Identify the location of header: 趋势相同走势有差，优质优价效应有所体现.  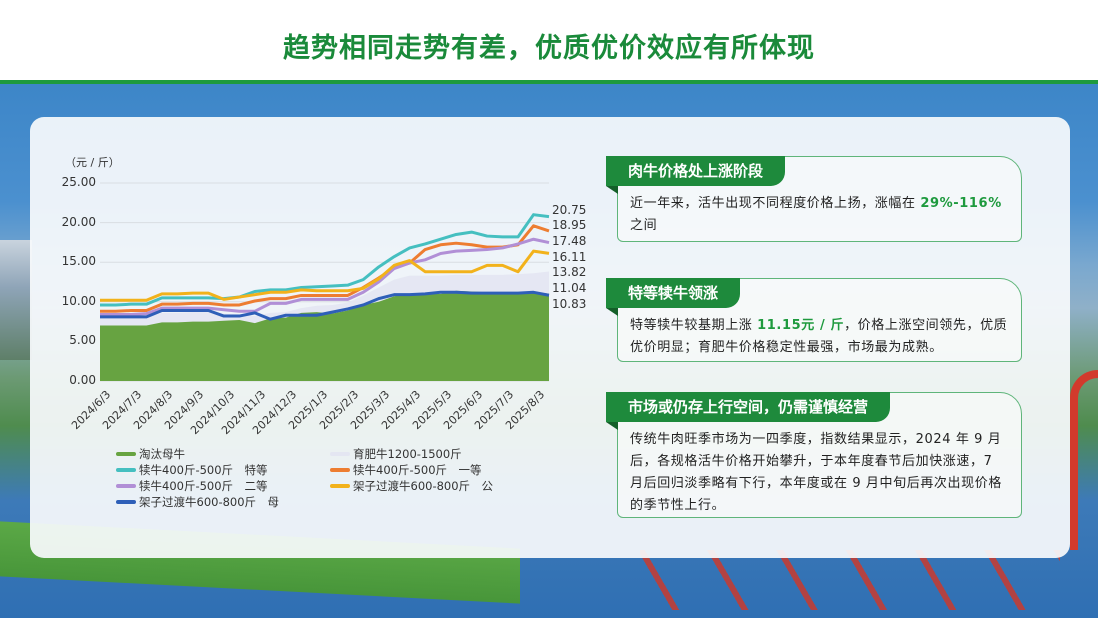
(549, 40).